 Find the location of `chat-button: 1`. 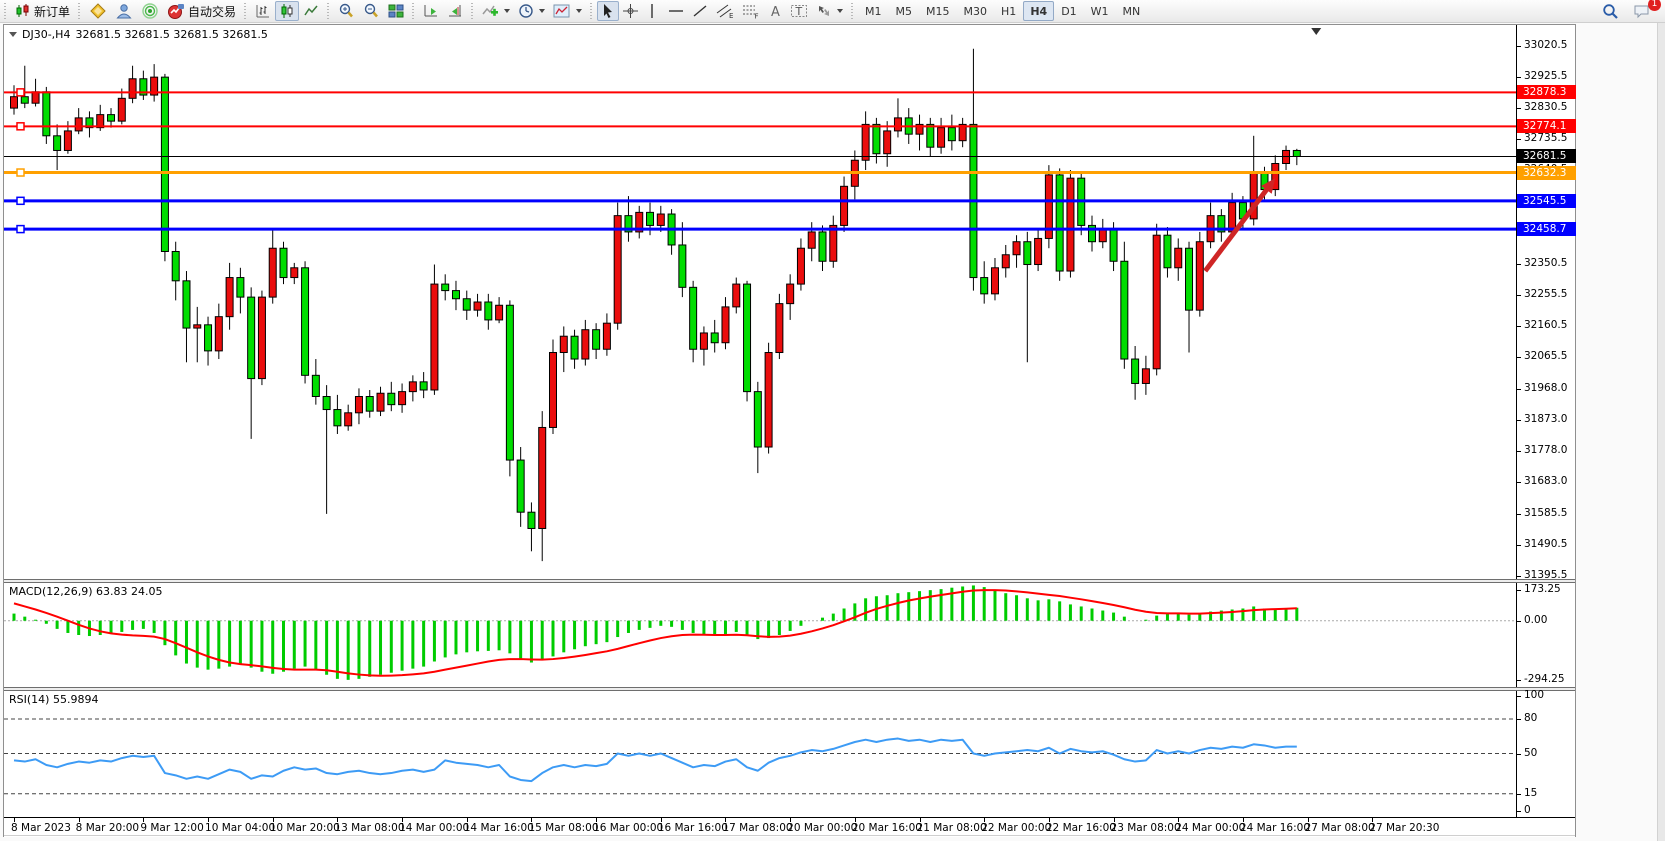

chat-button: 1 is located at coordinates (1645, 10).